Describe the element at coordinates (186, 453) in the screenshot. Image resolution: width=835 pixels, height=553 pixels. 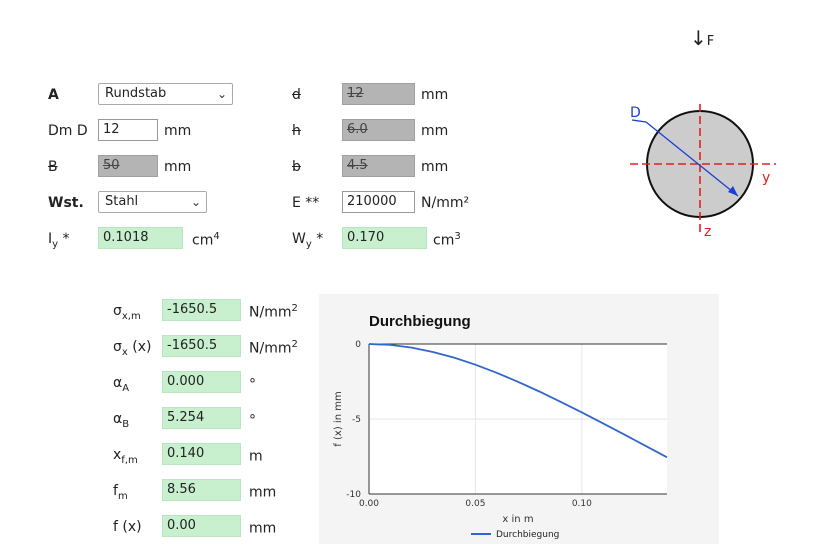
I see `result-value: 0.140` at that location.